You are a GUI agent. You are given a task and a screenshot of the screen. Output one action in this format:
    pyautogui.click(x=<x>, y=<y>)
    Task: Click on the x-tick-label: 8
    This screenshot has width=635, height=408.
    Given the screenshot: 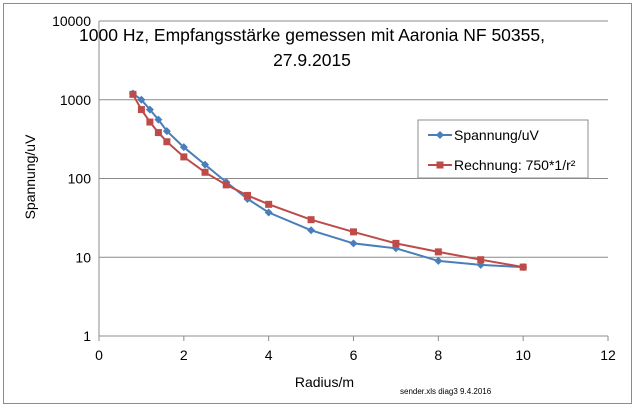 What is the action you would take?
    pyautogui.click(x=438, y=355)
    